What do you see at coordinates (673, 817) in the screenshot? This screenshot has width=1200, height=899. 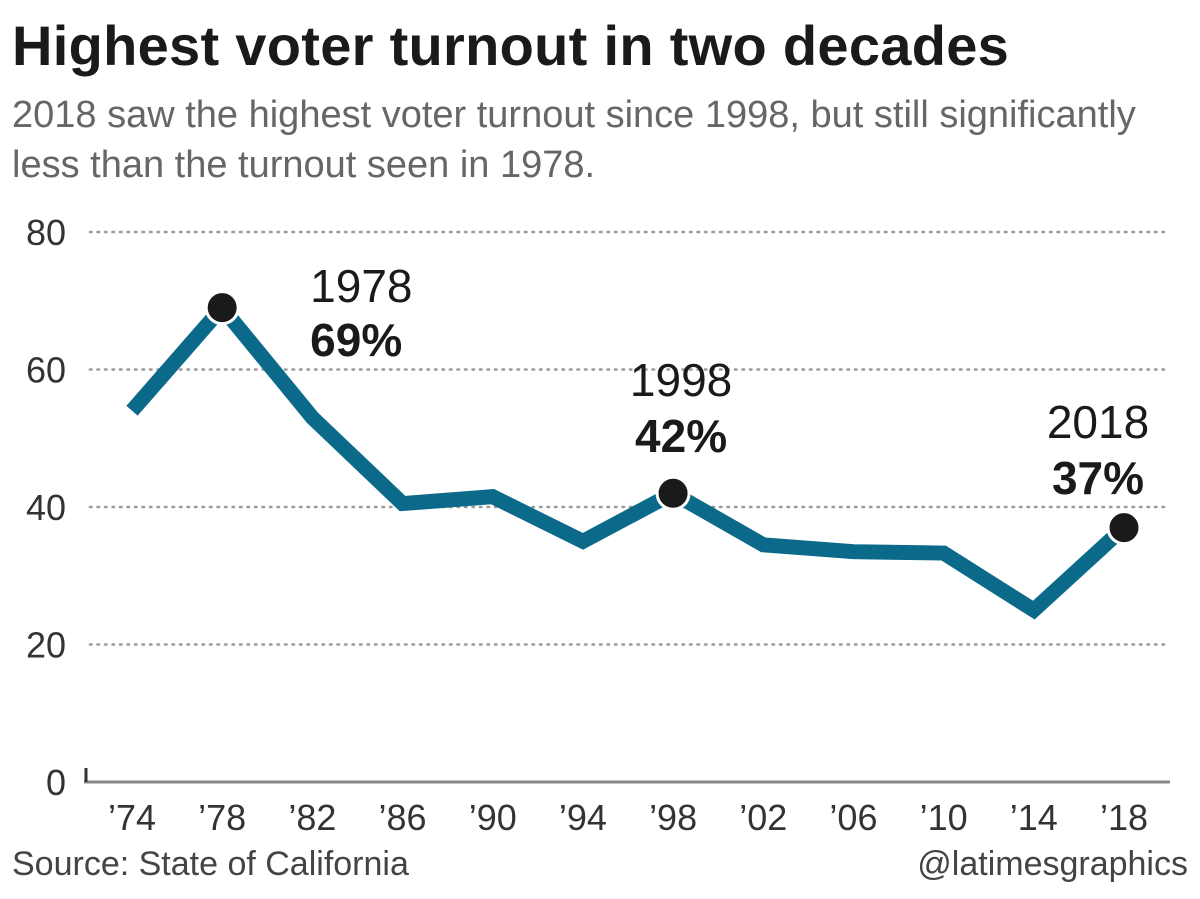 I see `x-tick-label: ’98` at bounding box center [673, 817].